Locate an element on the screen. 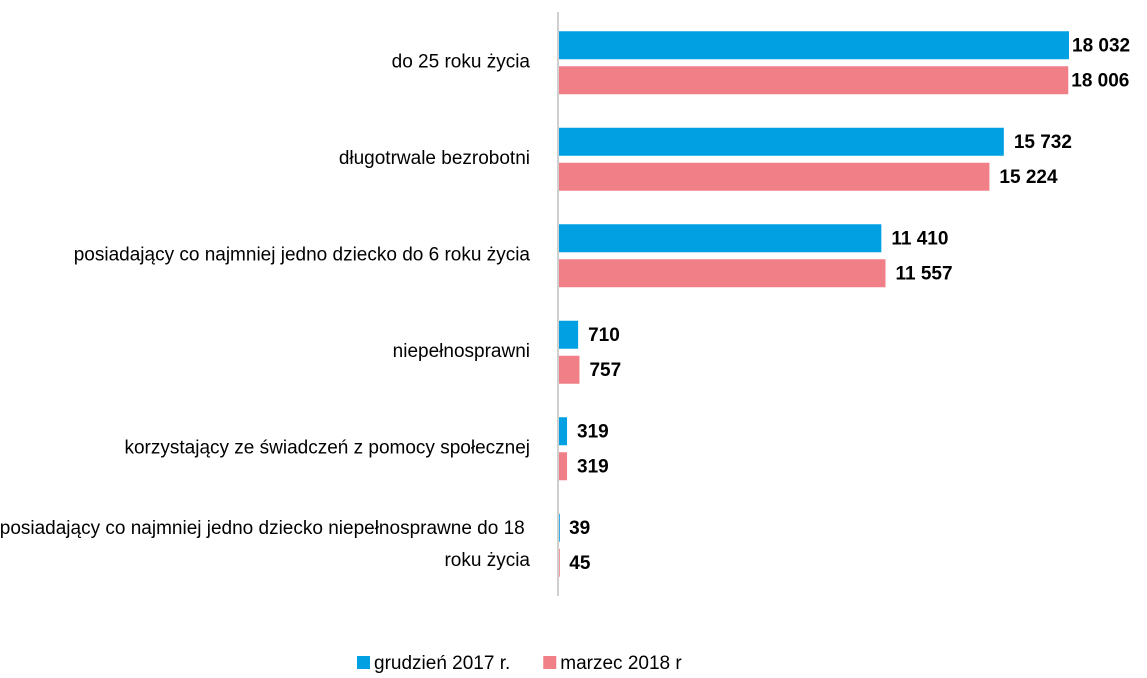  data-label: 39 is located at coordinates (579, 528).